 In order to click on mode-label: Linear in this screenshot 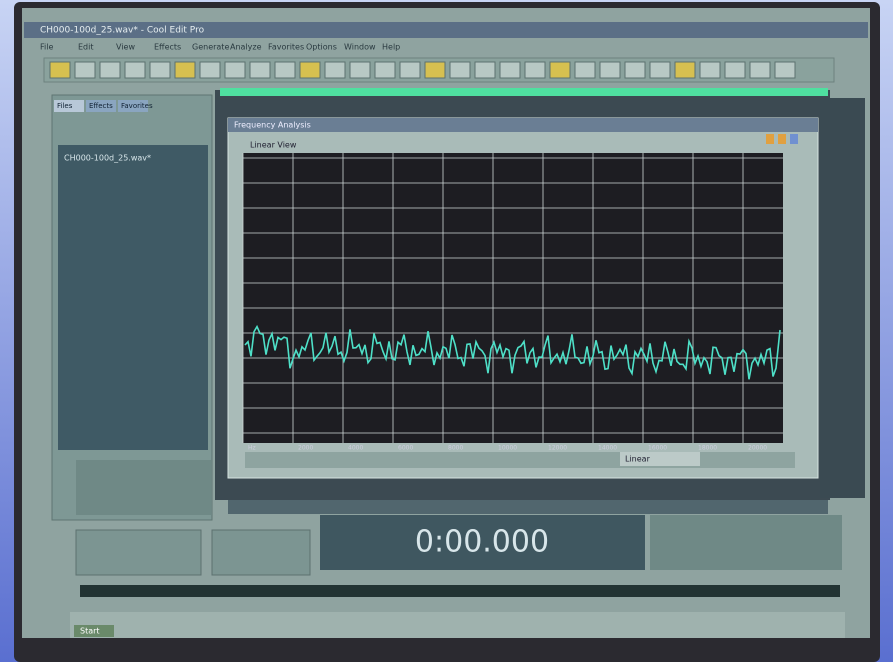, I will do `click(638, 459)`.